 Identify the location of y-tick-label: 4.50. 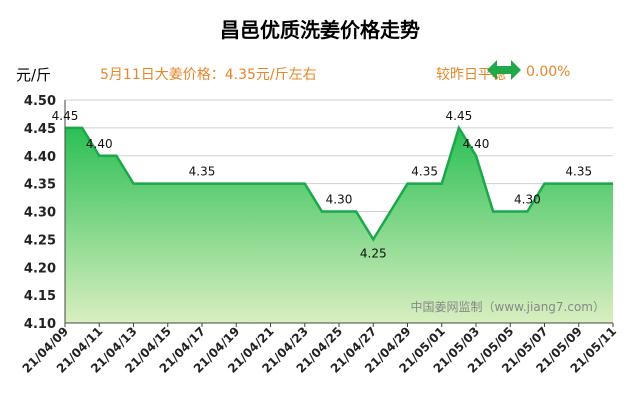
(40, 101).